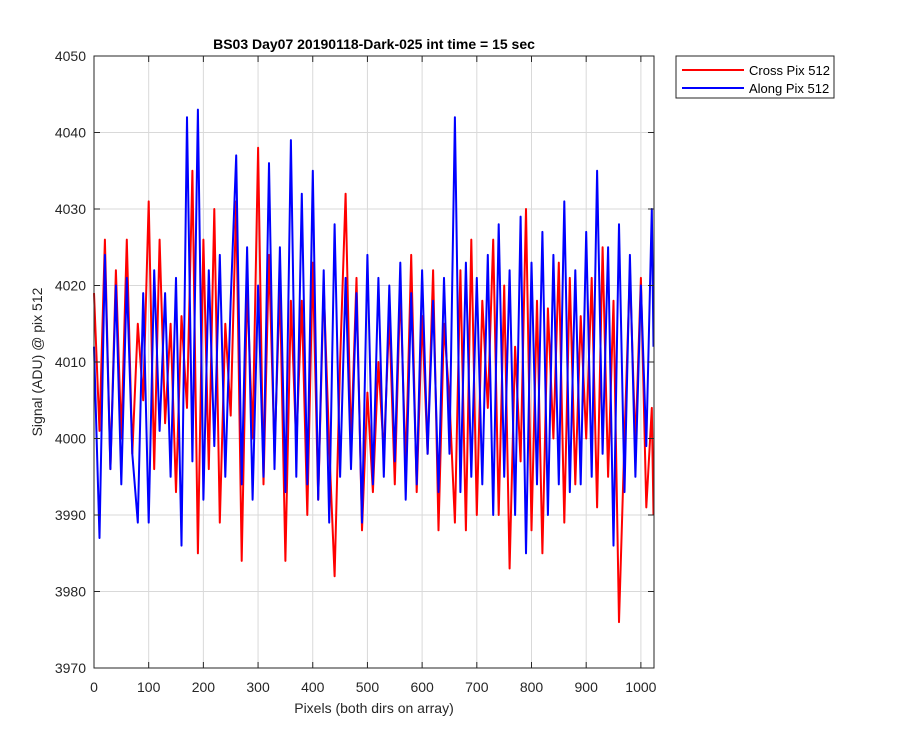 The height and width of the screenshot is (750, 900). I want to click on y-tick-labels: 3970 3980 3990 4000 4010 4020 4030 4040 4050, so click(70, 362).